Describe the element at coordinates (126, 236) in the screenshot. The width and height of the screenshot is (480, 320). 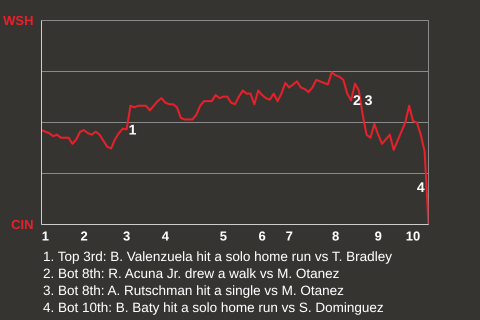
I see `x-tick-label: 3` at that location.